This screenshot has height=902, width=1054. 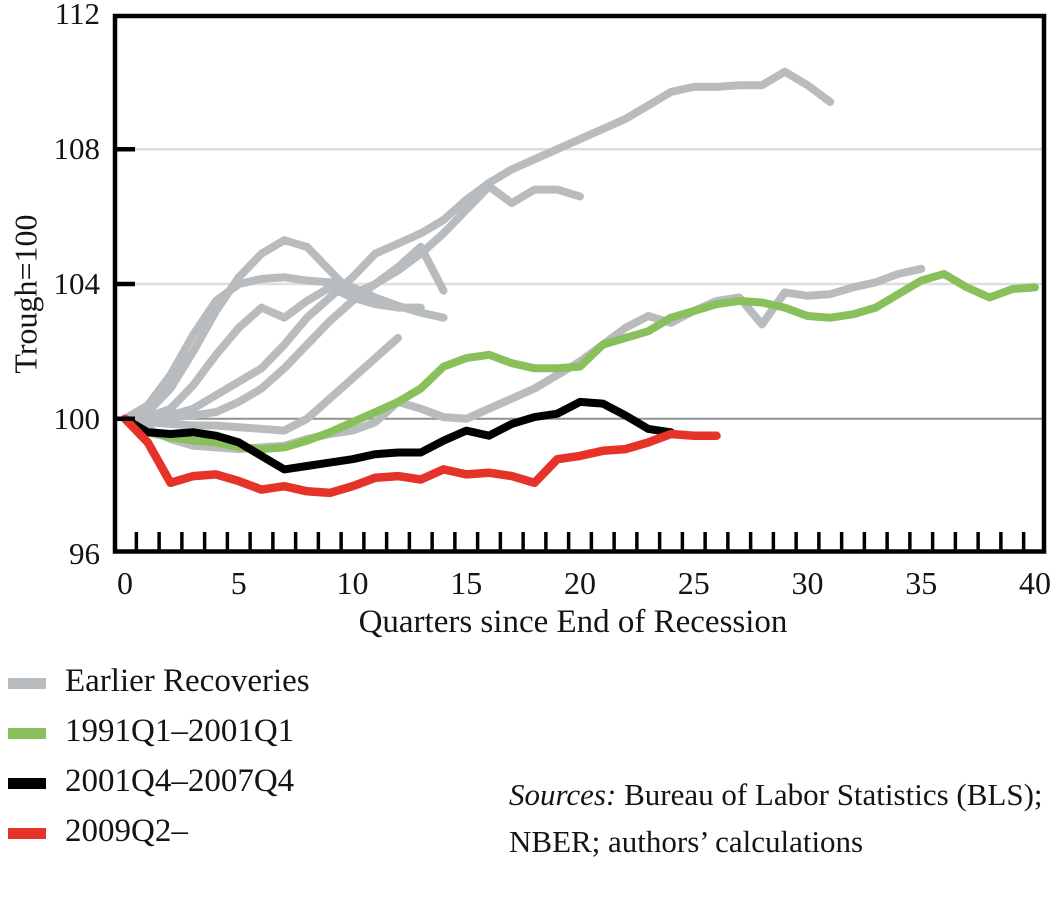 What do you see at coordinates (180, 731) in the screenshot?
I see `legend-label: 1991Q1–2001Q1` at bounding box center [180, 731].